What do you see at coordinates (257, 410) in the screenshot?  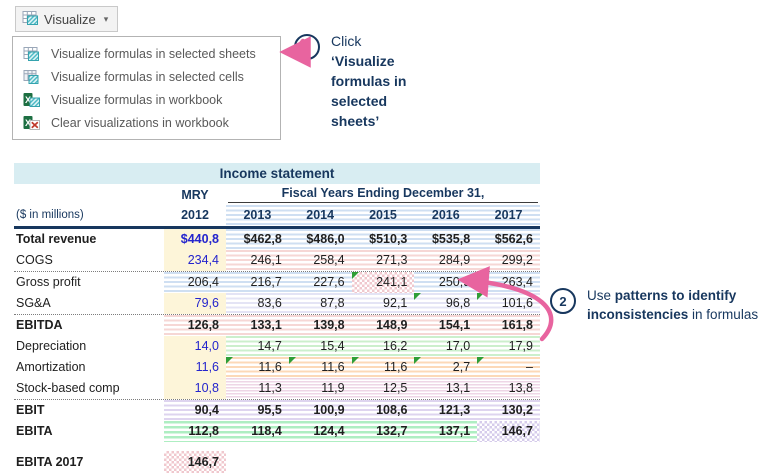 I see `cell-value: 95,5` at bounding box center [257, 410].